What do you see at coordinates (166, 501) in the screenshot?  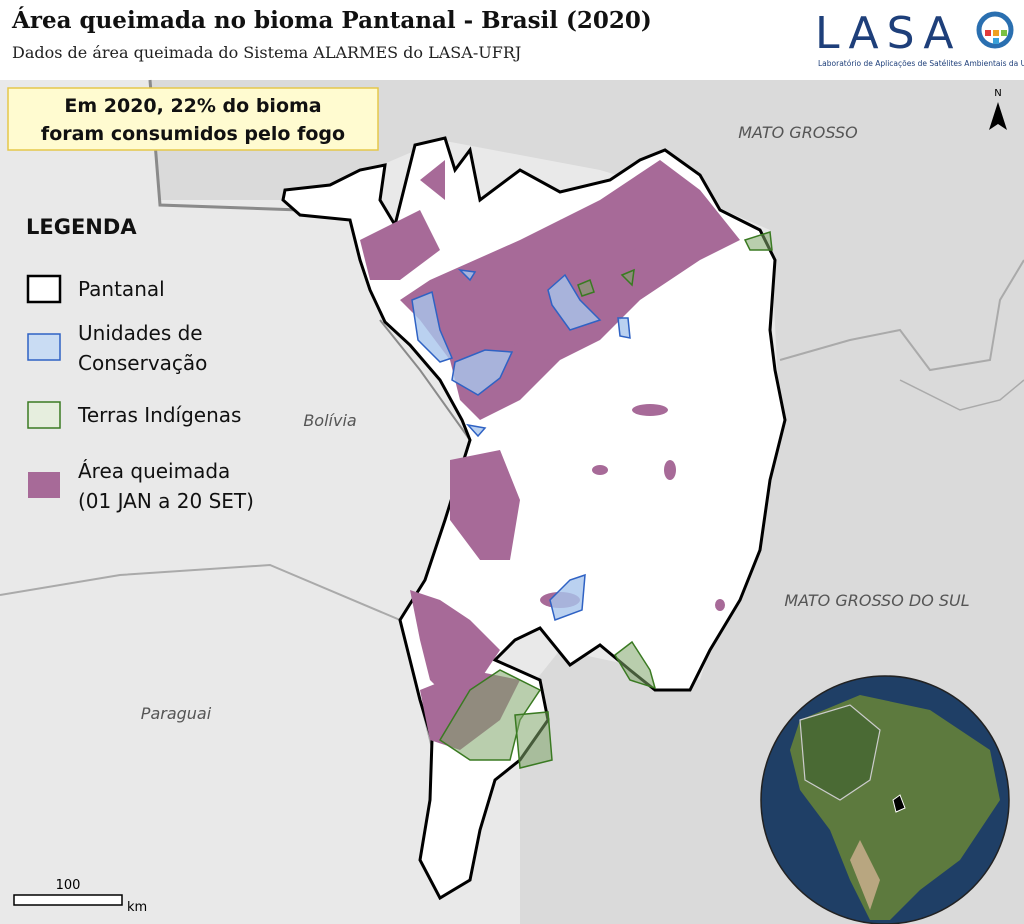 I see `legend-label: (01 JAN a 20 SET)` at bounding box center [166, 501].